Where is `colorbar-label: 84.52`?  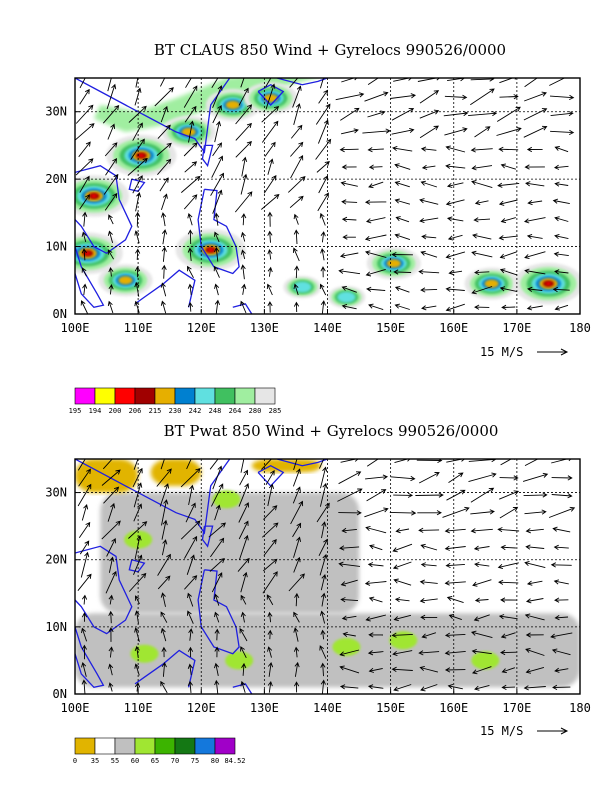
colorbar-label: 84.52 is located at coordinates (234, 761).